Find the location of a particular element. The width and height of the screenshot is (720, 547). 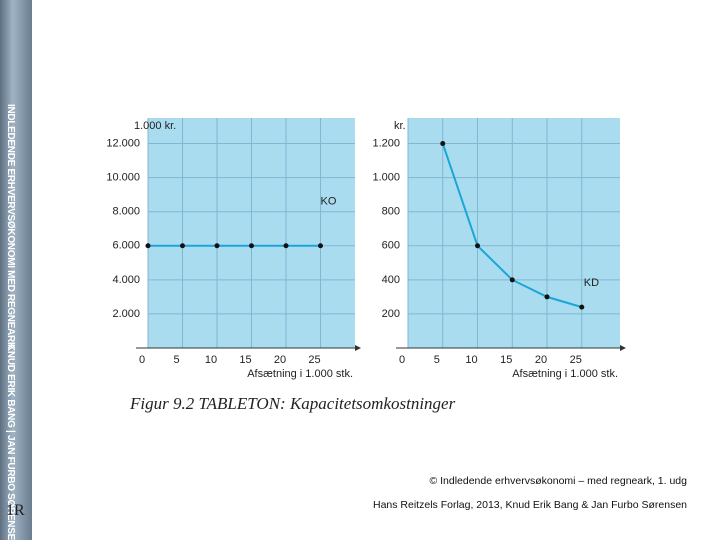

y-tick-label: 8.000 is located at coordinates (126, 212).